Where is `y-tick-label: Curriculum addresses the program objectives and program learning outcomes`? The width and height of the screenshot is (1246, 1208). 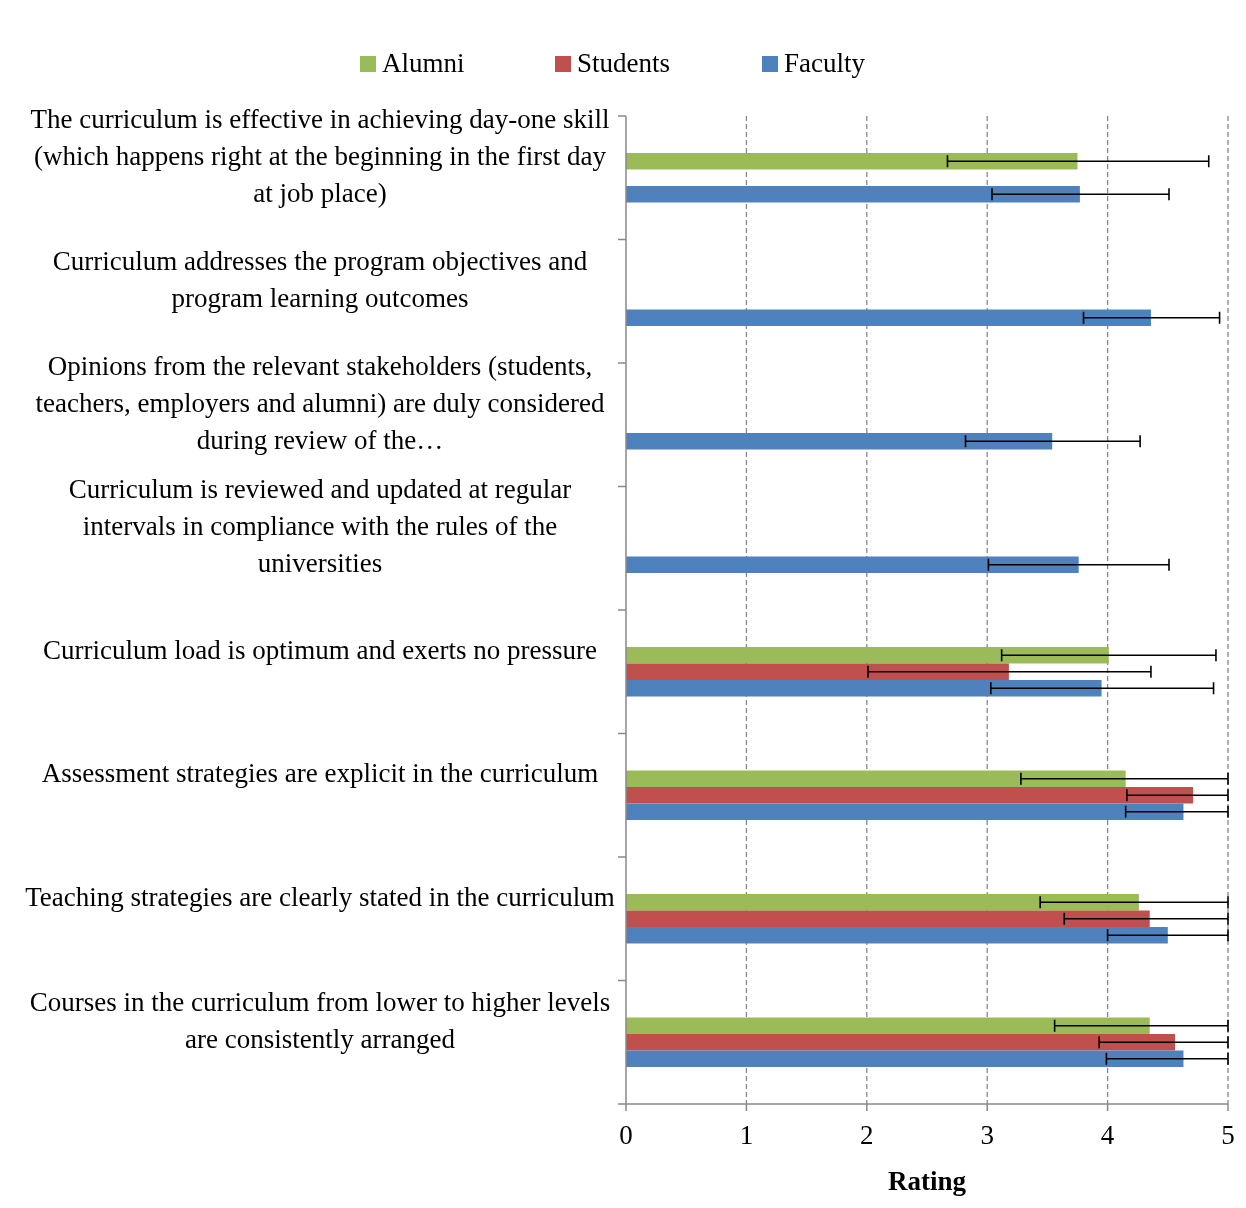
y-tick-label: Curriculum addresses the program objectives and program learning outcomes is located at coordinates (320, 279).